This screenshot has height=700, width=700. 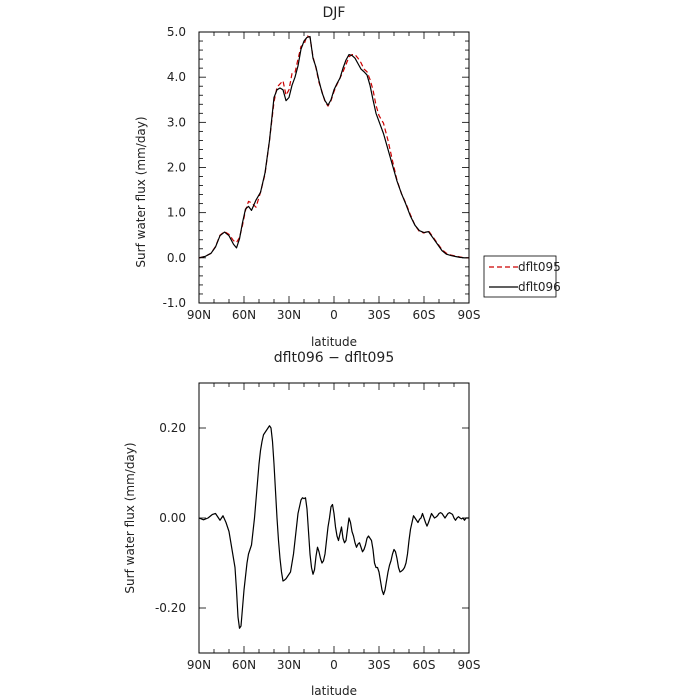 I want to click on legend-box, so click(x=520, y=276).